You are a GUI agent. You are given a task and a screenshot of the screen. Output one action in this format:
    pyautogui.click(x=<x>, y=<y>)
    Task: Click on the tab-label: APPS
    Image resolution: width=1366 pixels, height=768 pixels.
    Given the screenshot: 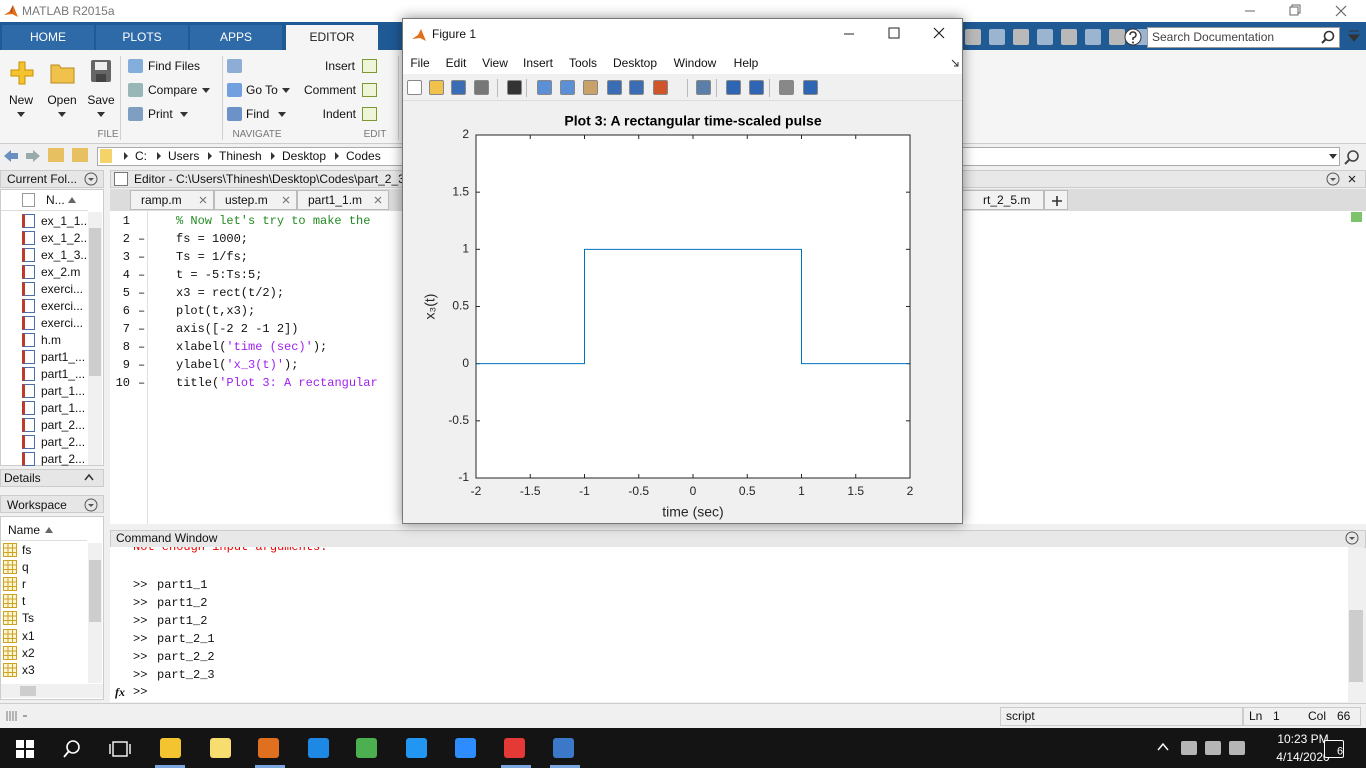 What is the action you would take?
    pyautogui.click(x=236, y=36)
    